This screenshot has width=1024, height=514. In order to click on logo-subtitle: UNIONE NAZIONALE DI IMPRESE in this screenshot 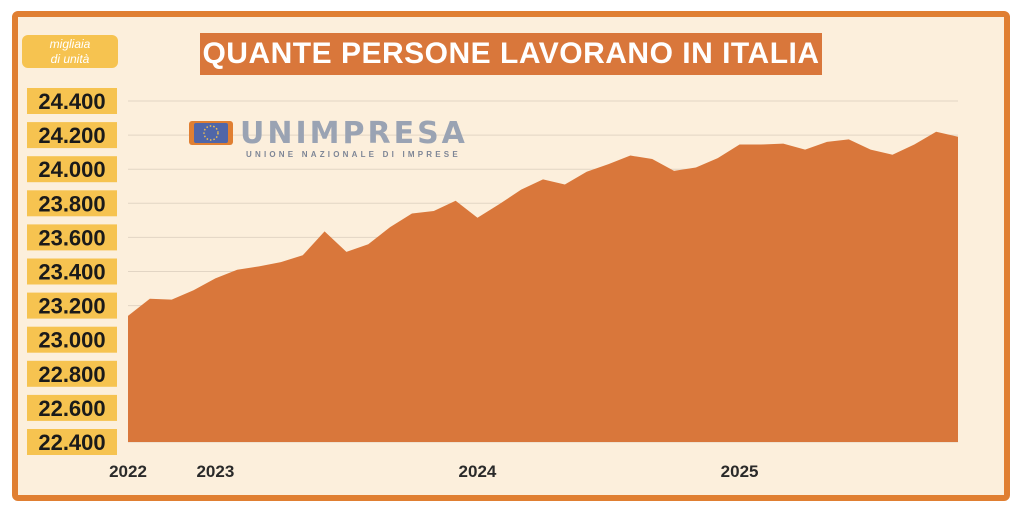, I will do `click(353, 154)`.